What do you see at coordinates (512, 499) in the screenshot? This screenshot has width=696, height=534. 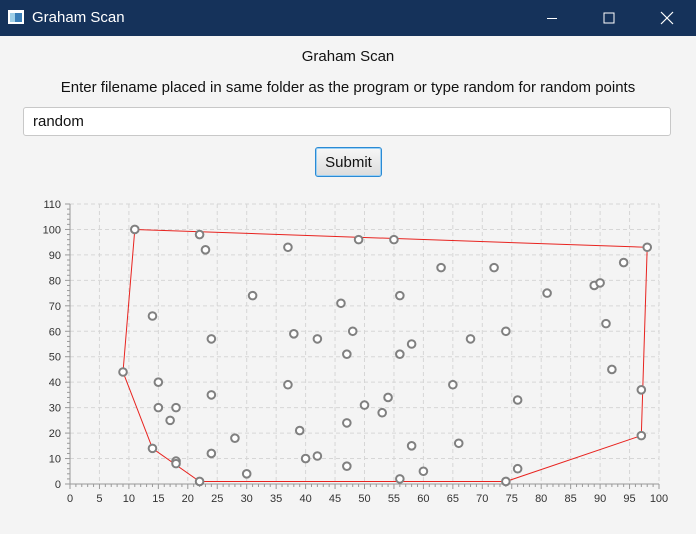 I see `x-tick-label: 75` at bounding box center [512, 499].